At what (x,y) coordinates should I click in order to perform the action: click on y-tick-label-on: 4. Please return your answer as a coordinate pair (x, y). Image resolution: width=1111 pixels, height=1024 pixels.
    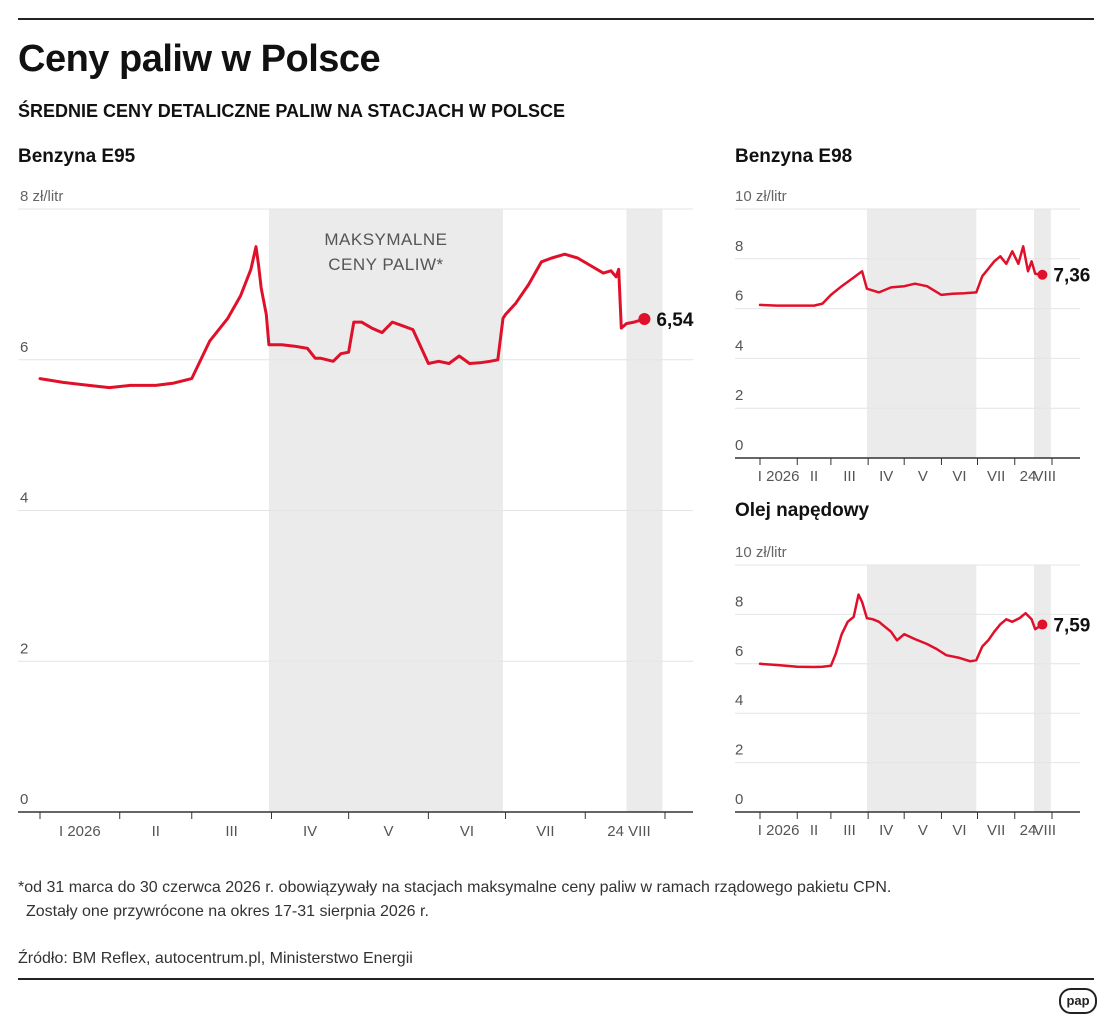
    Looking at the image, I should click on (739, 700).